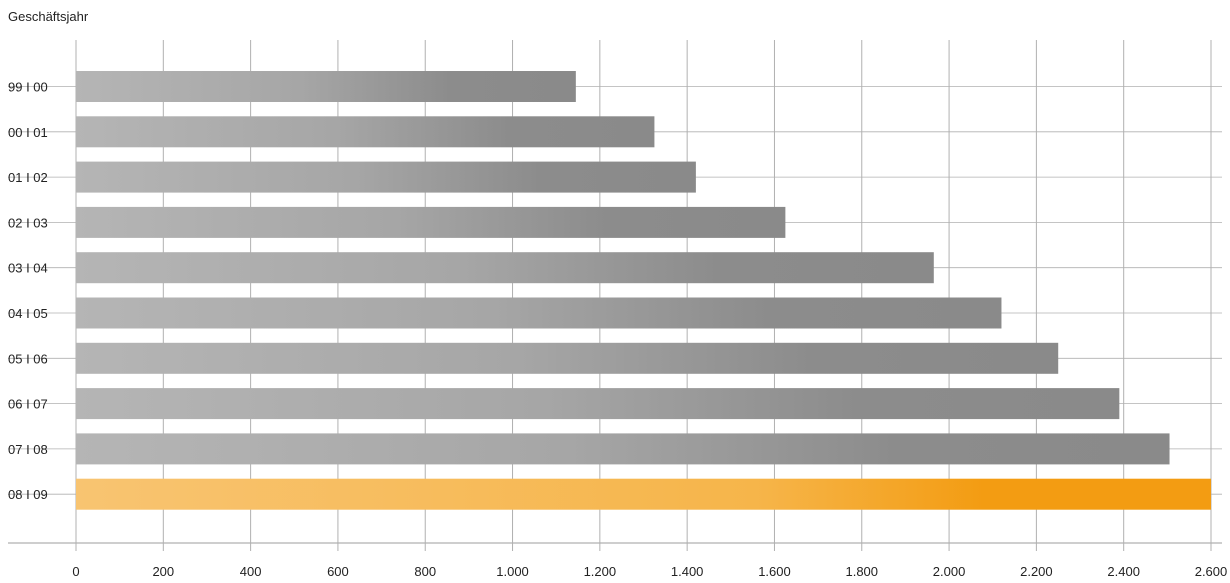 This screenshot has height=583, width=1230. What do you see at coordinates (163, 571) in the screenshot?
I see `x-tick-label: 200` at bounding box center [163, 571].